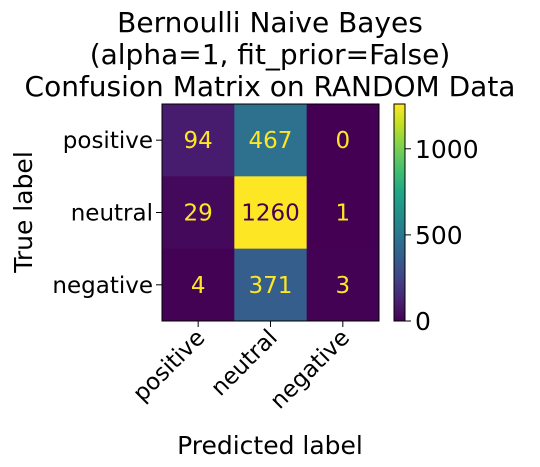  I want to click on cell-value-label: 1260, so click(270, 213).